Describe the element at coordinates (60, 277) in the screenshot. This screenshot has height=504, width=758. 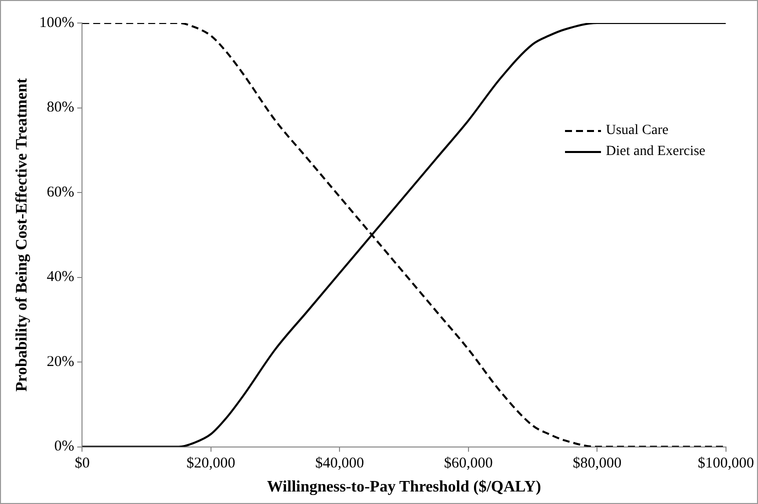
I see `y-tick-label: 40%` at that location.